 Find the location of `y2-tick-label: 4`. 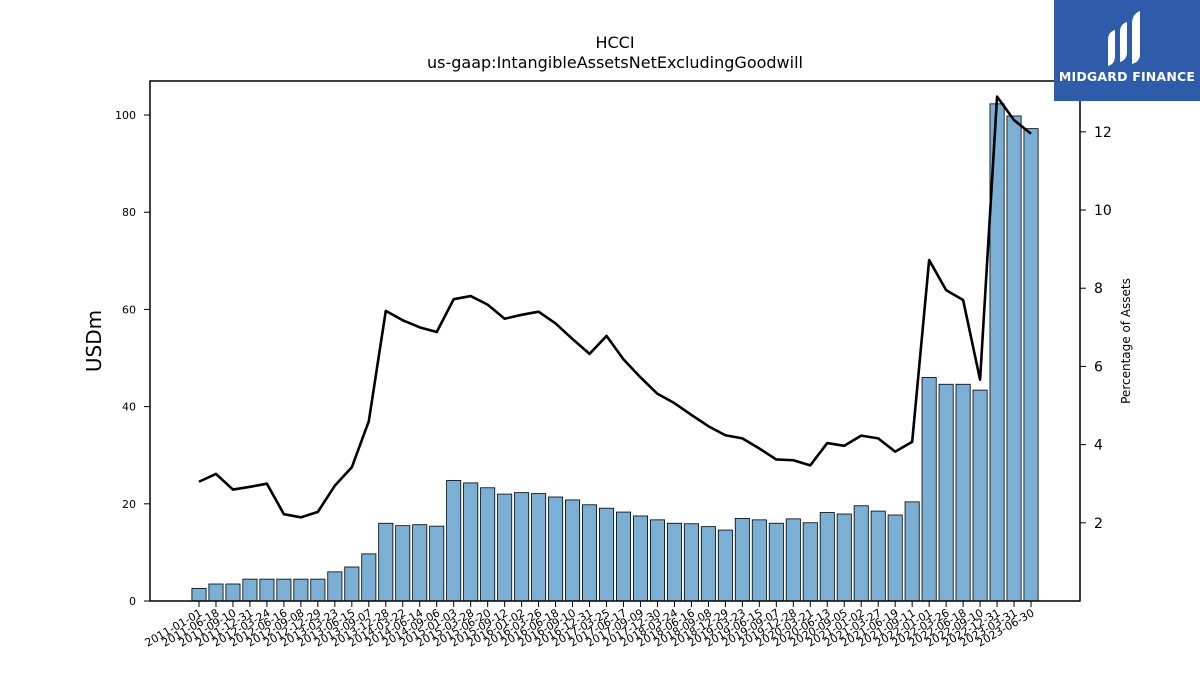

y2-tick-label: 4 is located at coordinates (1098, 446).